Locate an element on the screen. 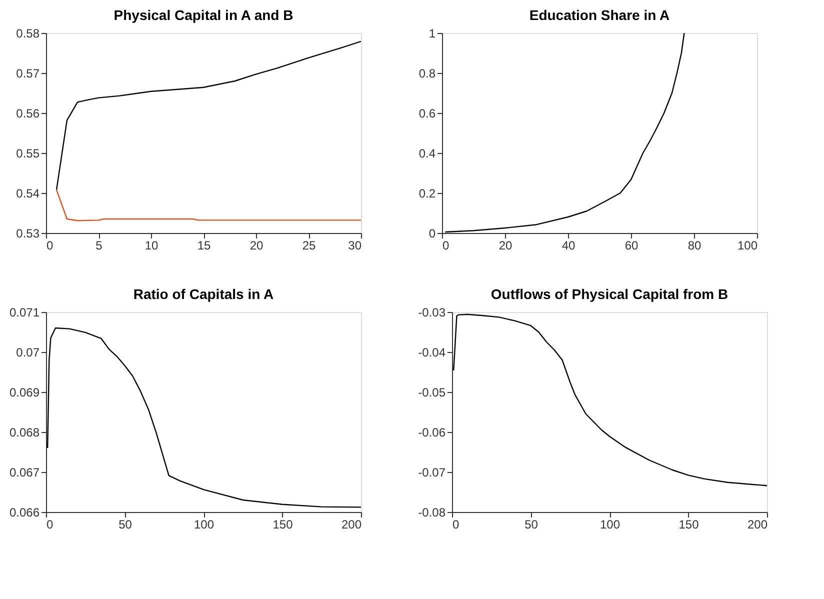 The image size is (824, 599). y-tick-label: 0.54 is located at coordinates (28, 193).